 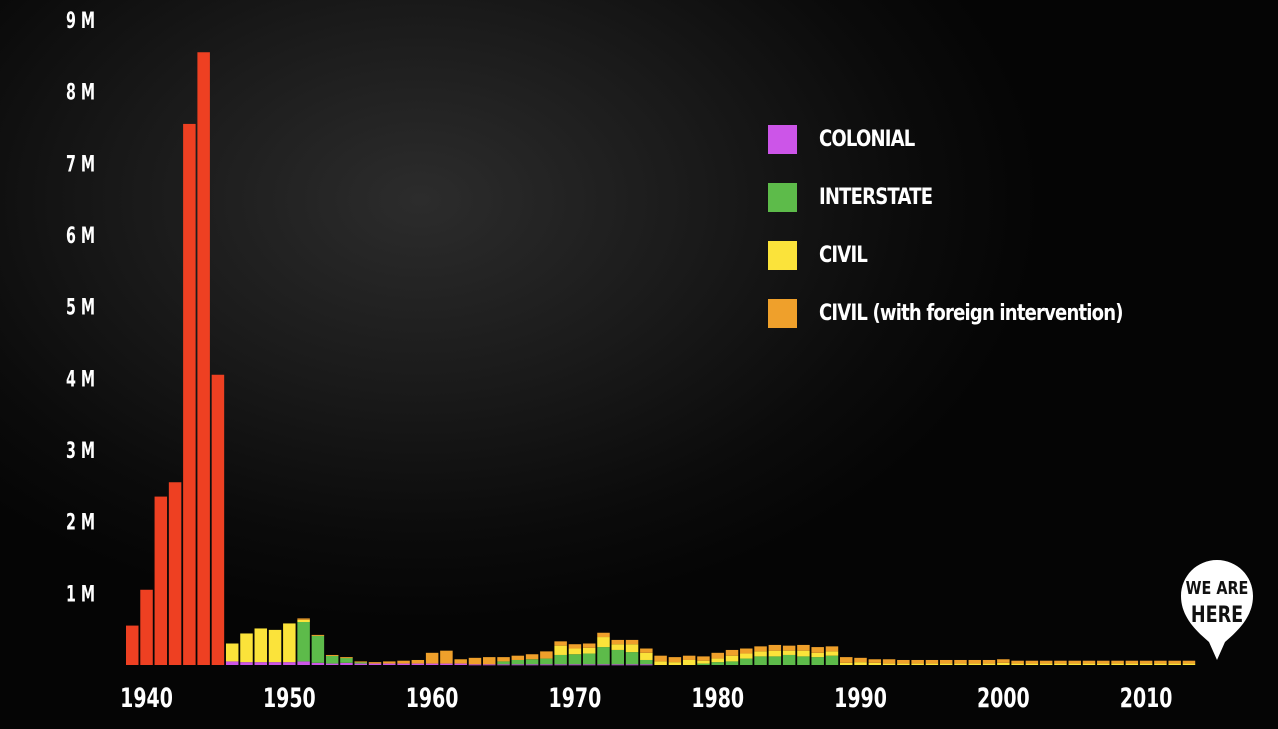 What do you see at coordinates (632, 658) in the screenshot?
I see `bar-interstate-1974` at bounding box center [632, 658].